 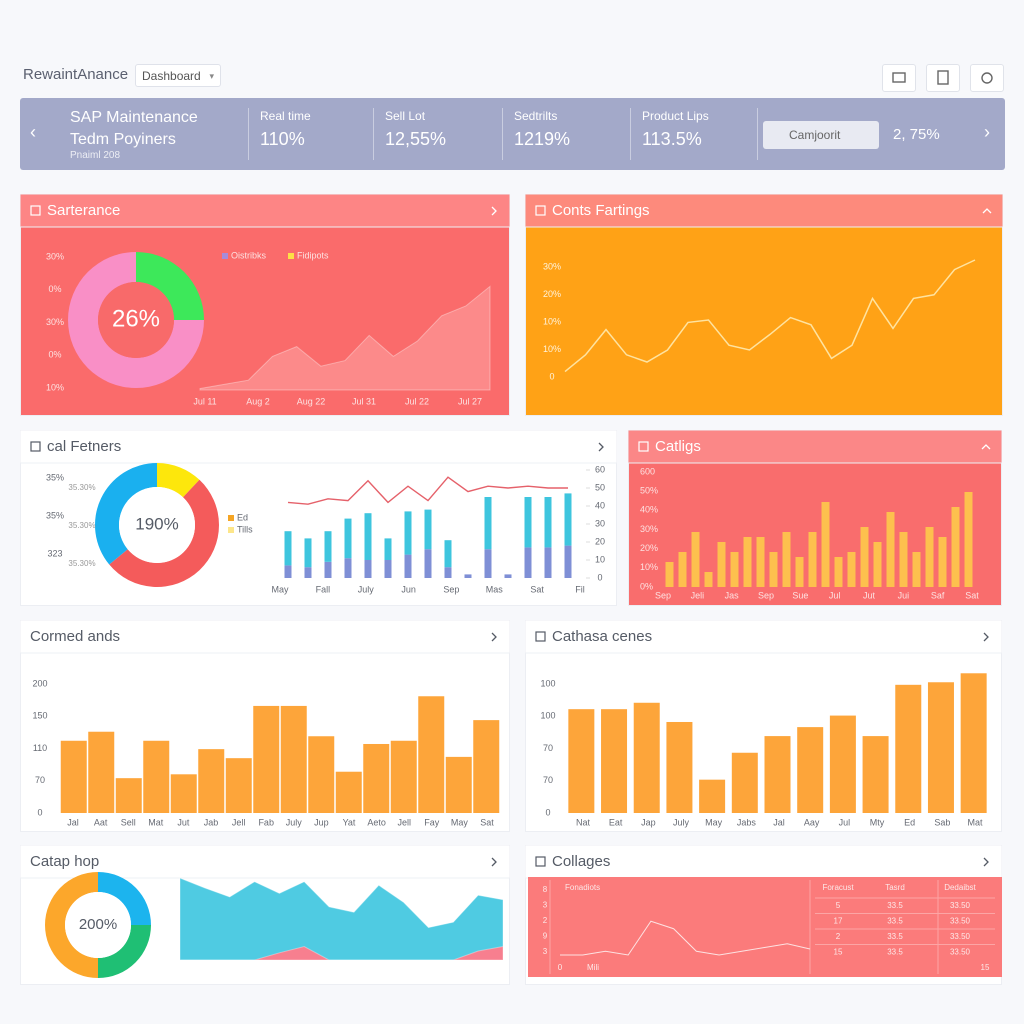 What do you see at coordinates (249, 255) in the screenshot?
I see `legend-label: Oistribks` at bounding box center [249, 255].